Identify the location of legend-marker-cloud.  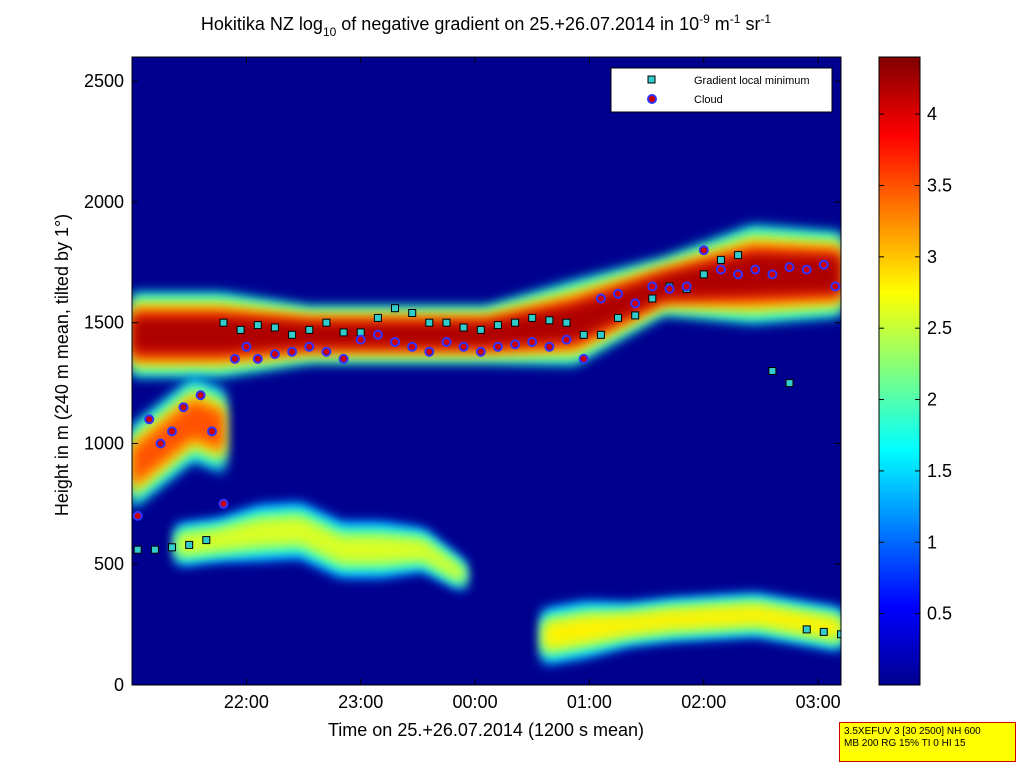
(652, 99).